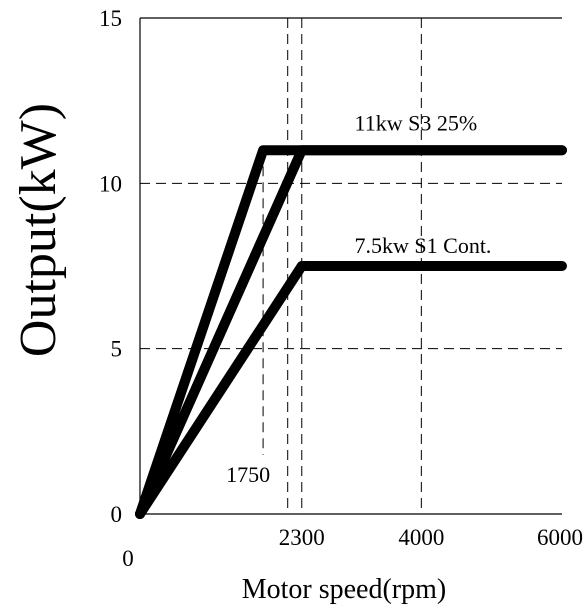 This screenshot has height=608, width=587. Describe the element at coordinates (110, 18) in the screenshot. I see `y-tick-label-15: 15` at that location.